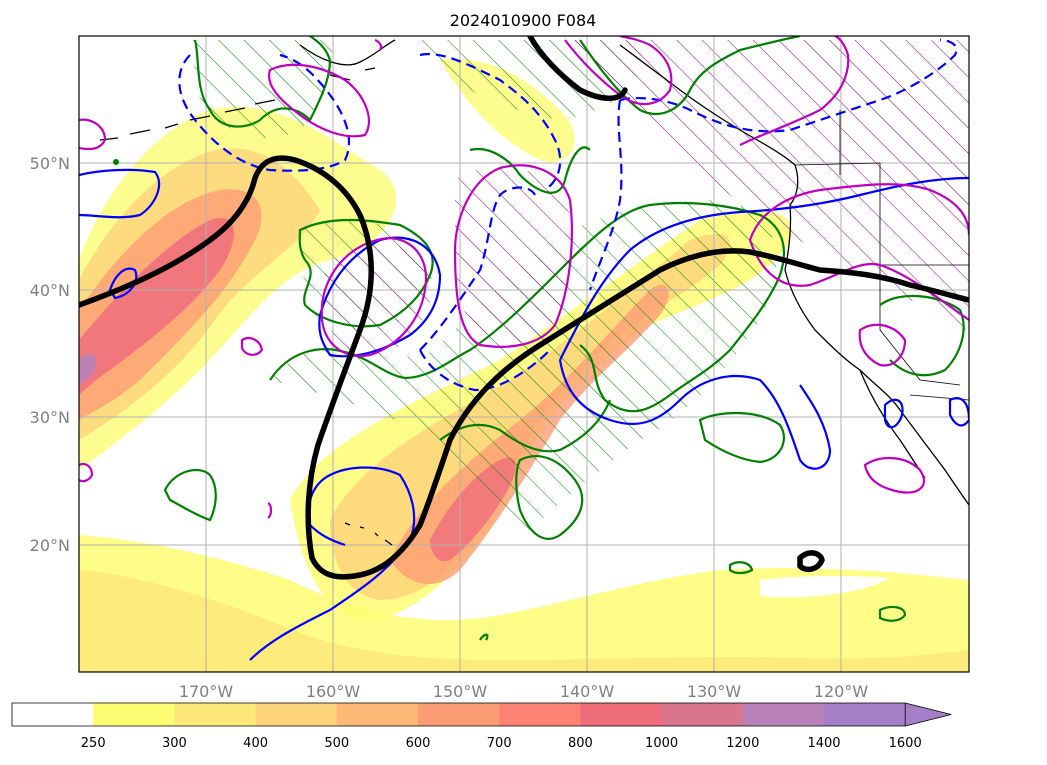  Describe the element at coordinates (661, 743) in the screenshot. I see `colorbar-tick-label: 1000` at that location.